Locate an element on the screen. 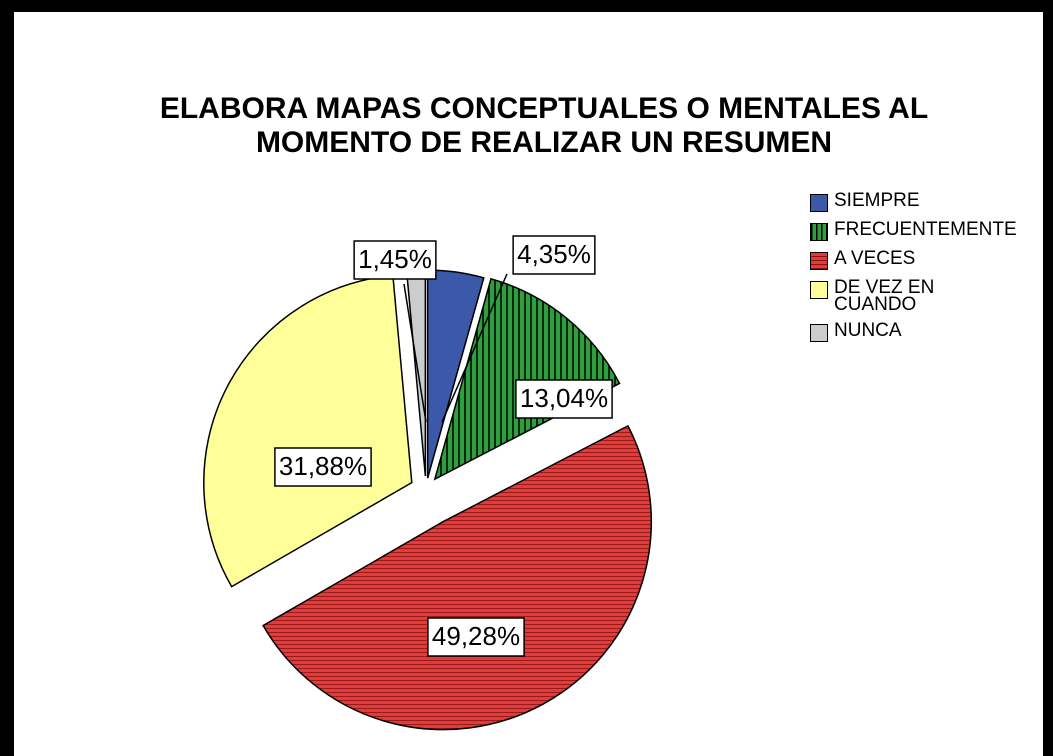 This screenshot has height=756, width=1053. data-label-group: 49,28% is located at coordinates (476, 637).